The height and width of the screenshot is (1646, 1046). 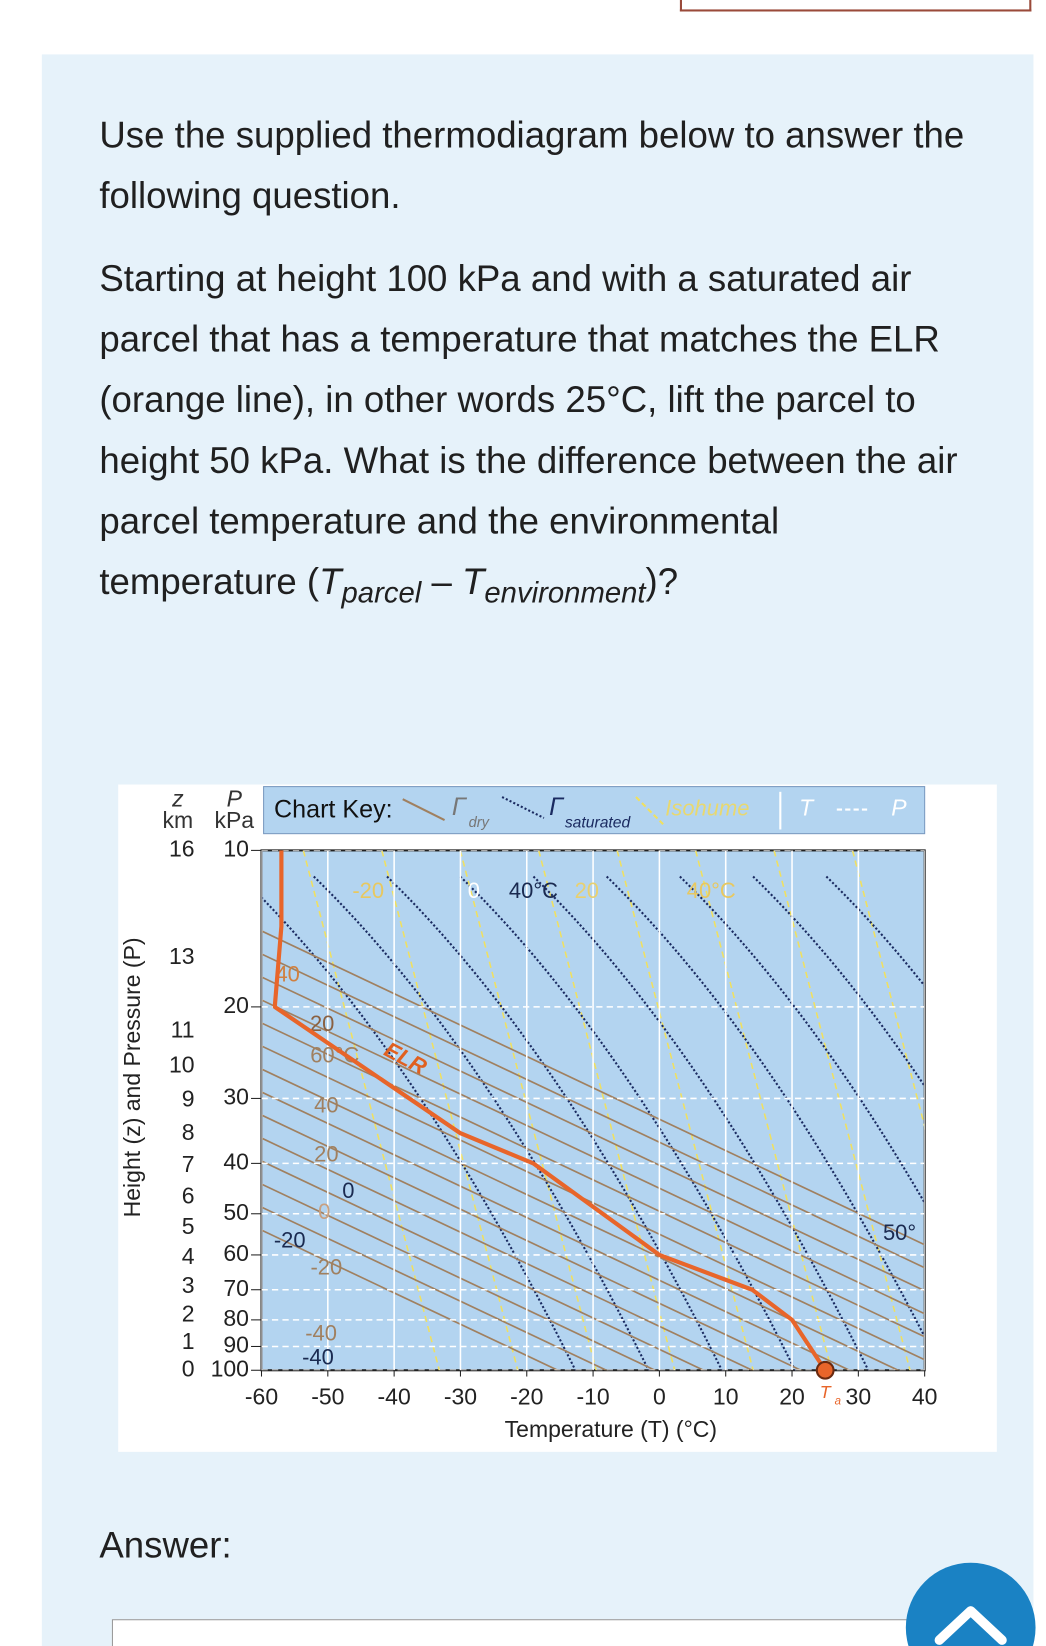 What do you see at coordinates (381, 592) in the screenshot?
I see `subscript: parcel` at bounding box center [381, 592].